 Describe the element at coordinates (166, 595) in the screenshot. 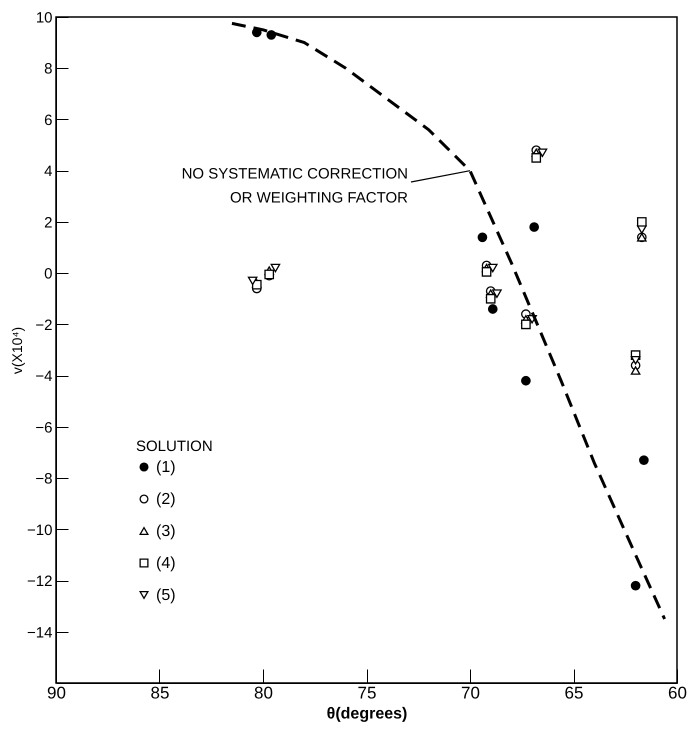

I see `legend-label: (5)` at that location.